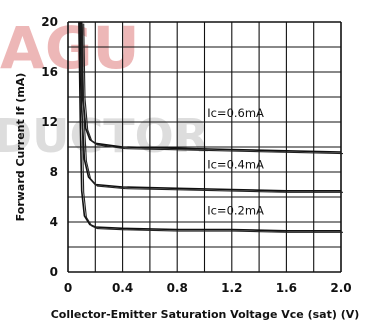  What do you see at coordinates (68, 288) in the screenshot?
I see `x-tick-label: 0` at bounding box center [68, 288].